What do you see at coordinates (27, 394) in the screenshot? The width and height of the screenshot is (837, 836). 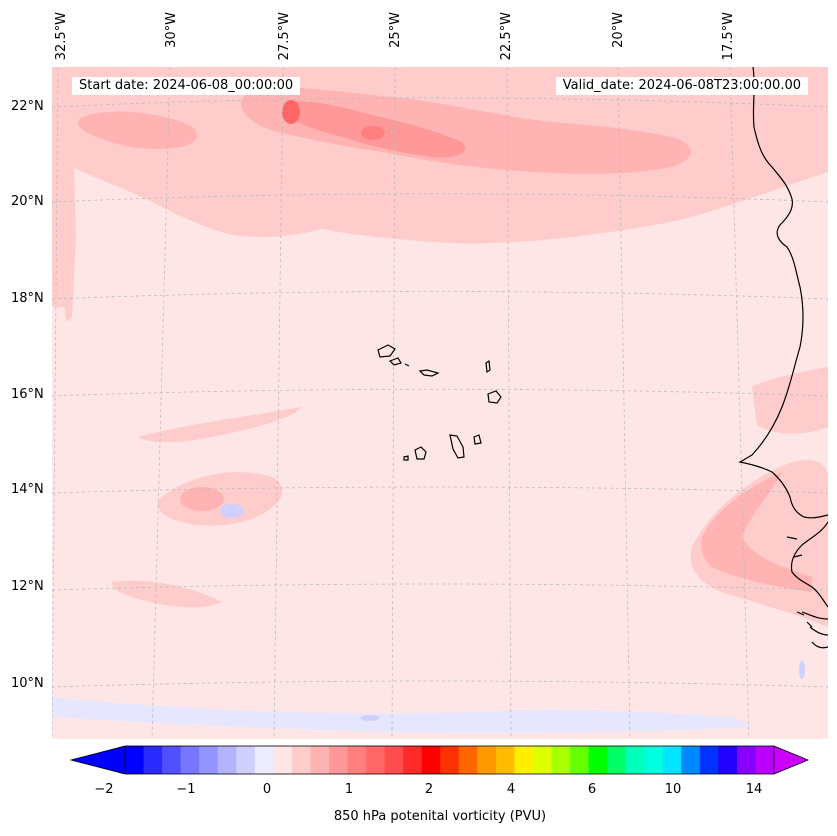 I see `lat-label-16n: 16°N` at bounding box center [27, 394].